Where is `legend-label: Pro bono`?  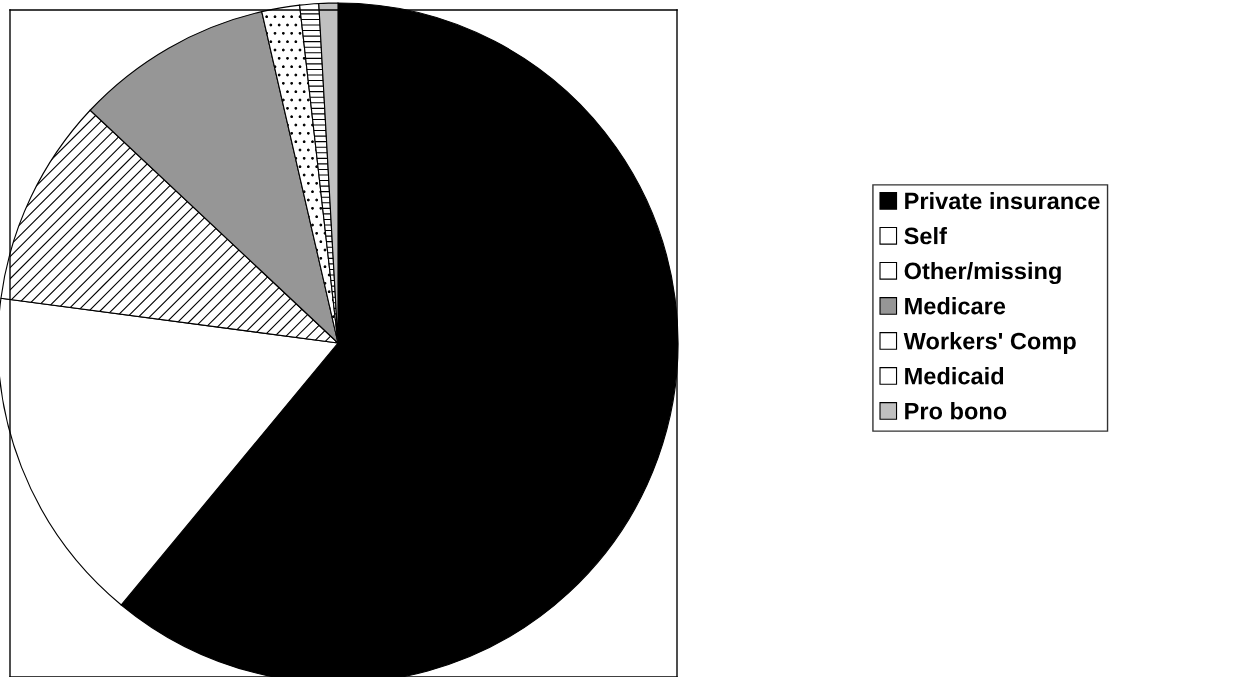
legend-label: Pro bono is located at coordinates (956, 411).